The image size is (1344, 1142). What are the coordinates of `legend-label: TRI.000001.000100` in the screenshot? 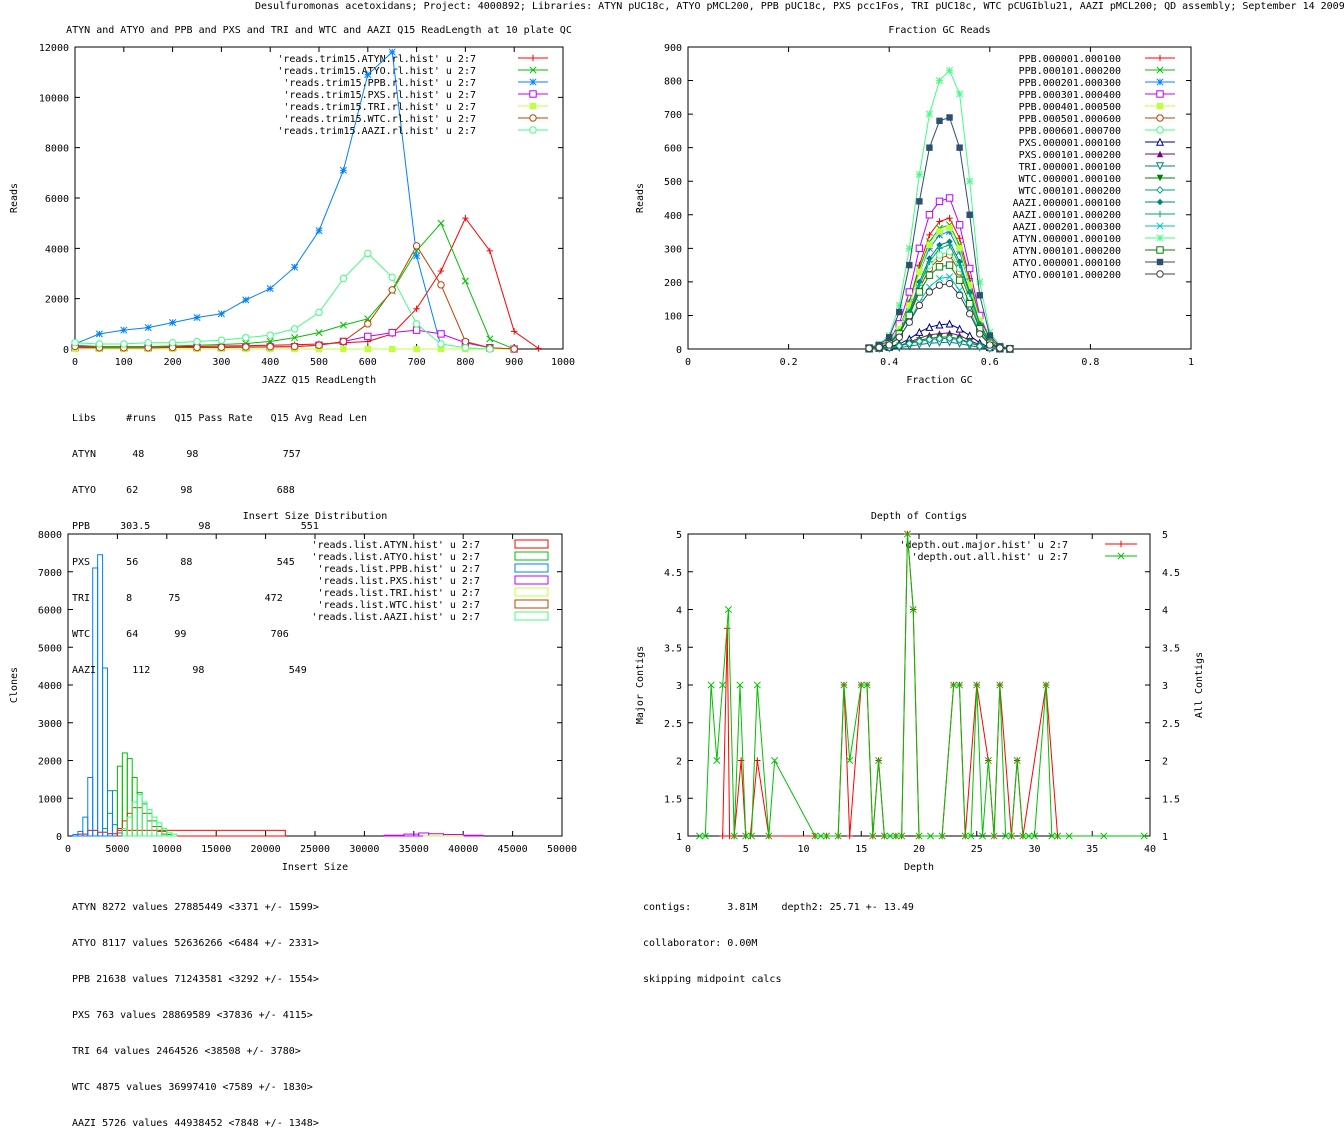 It's located at (1070, 167).